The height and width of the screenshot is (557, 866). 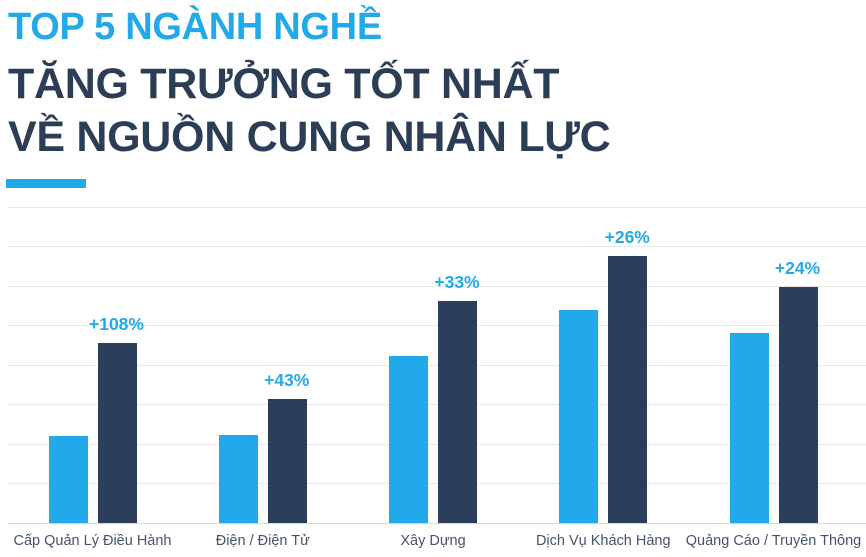 I want to click on bar-group: +33%, so click(x=434, y=364).